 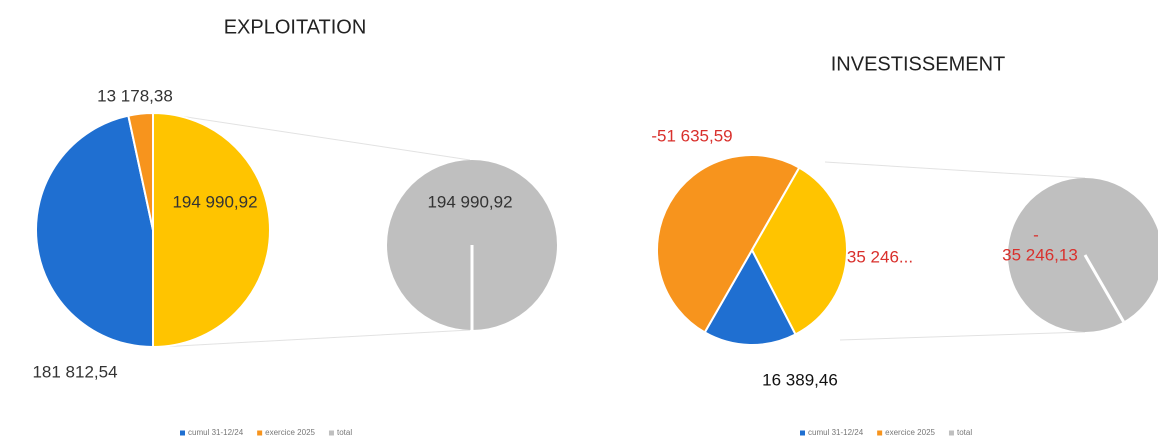 I want to click on data-label: -51 635,59, so click(x=691, y=135).